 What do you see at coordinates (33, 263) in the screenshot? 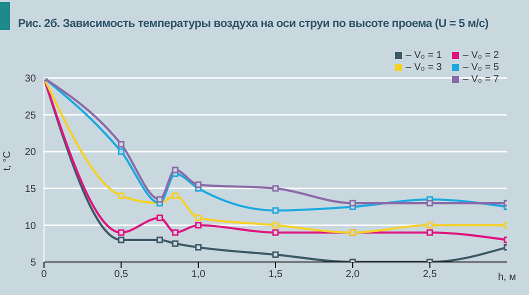
I see `y-tick-label: 5` at bounding box center [33, 263].